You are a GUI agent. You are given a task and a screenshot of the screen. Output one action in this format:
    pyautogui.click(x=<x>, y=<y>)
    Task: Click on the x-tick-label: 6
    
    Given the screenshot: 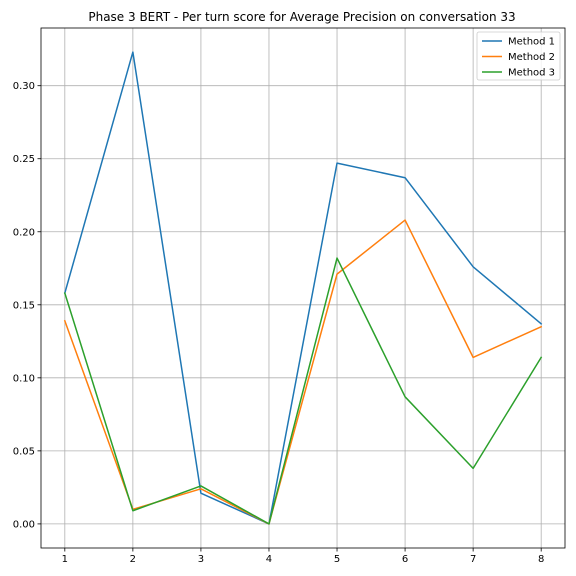 What is the action you would take?
    pyautogui.click(x=405, y=559)
    